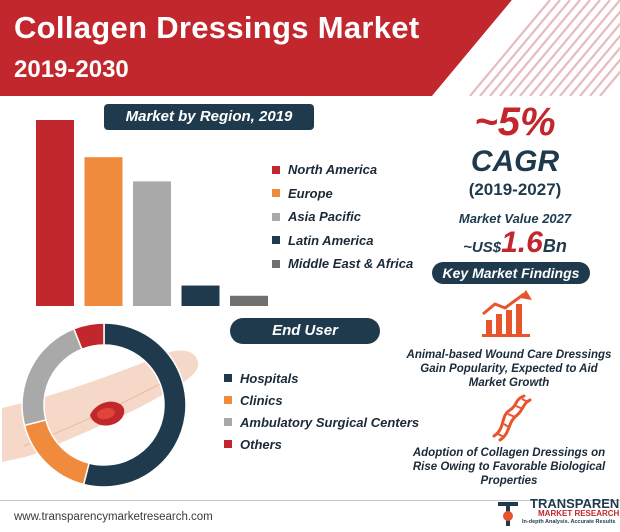 Image resolution: width=620 pixels, height=532 pixels. I want to click on legend-label: North America, so click(333, 170).